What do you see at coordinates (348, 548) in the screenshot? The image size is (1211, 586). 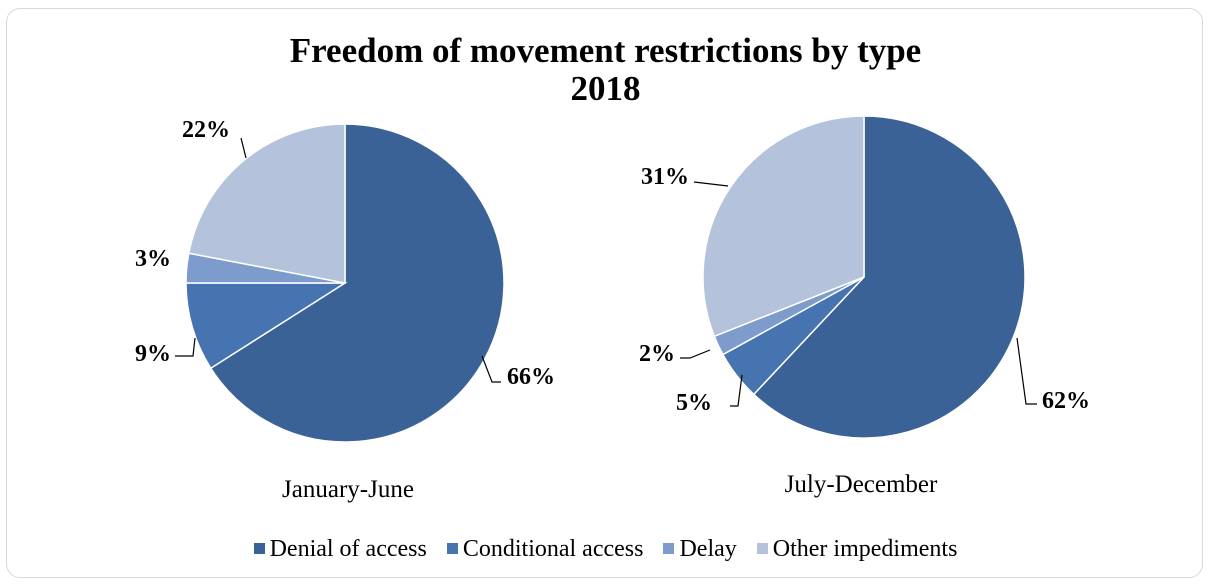 I see `legend-label-denial: Denial of access` at bounding box center [348, 548].